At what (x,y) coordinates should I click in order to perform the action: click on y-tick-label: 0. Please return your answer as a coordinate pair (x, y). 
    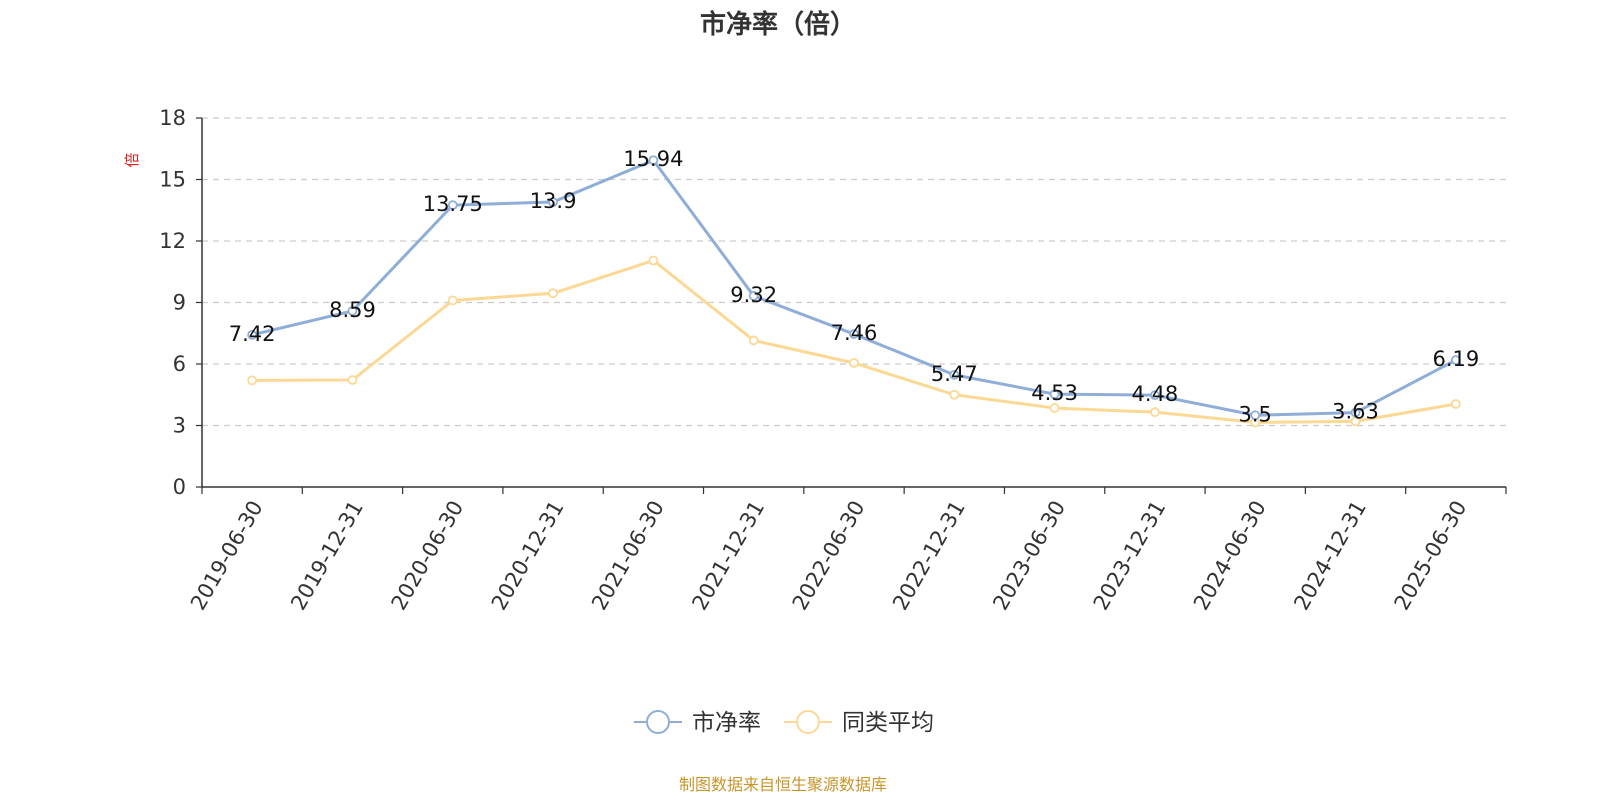
    Looking at the image, I should click on (179, 487).